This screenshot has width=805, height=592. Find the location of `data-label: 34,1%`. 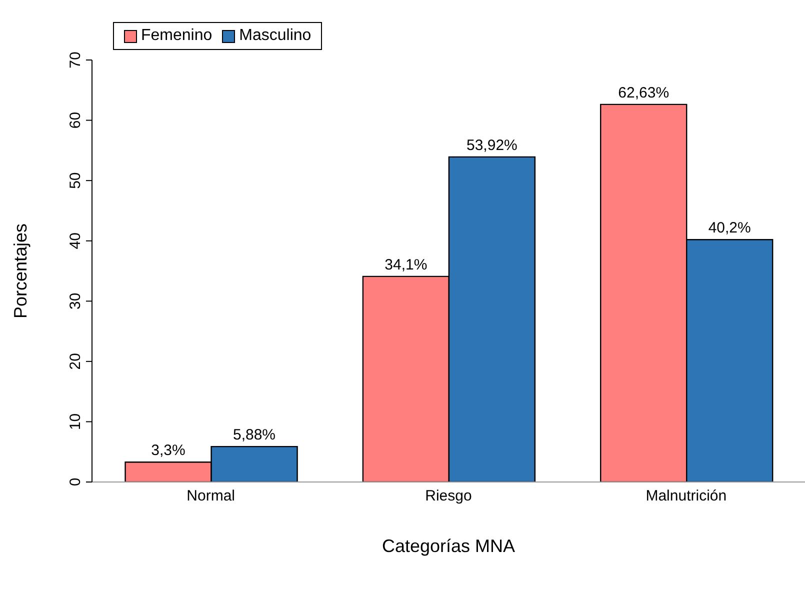

data-label: 34,1% is located at coordinates (406, 265).